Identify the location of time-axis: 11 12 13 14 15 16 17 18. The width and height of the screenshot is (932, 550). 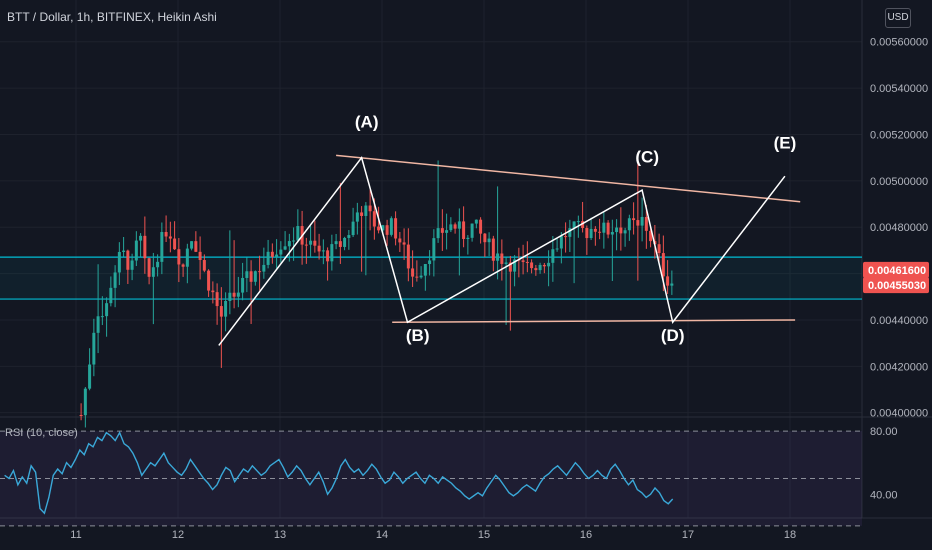
(433, 535).